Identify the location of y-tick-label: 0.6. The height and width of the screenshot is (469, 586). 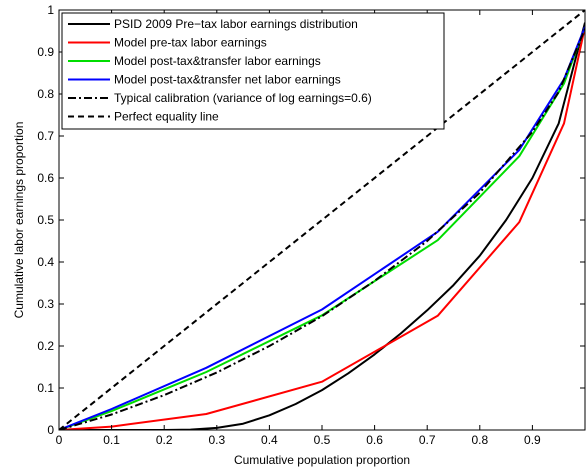
(45, 178).